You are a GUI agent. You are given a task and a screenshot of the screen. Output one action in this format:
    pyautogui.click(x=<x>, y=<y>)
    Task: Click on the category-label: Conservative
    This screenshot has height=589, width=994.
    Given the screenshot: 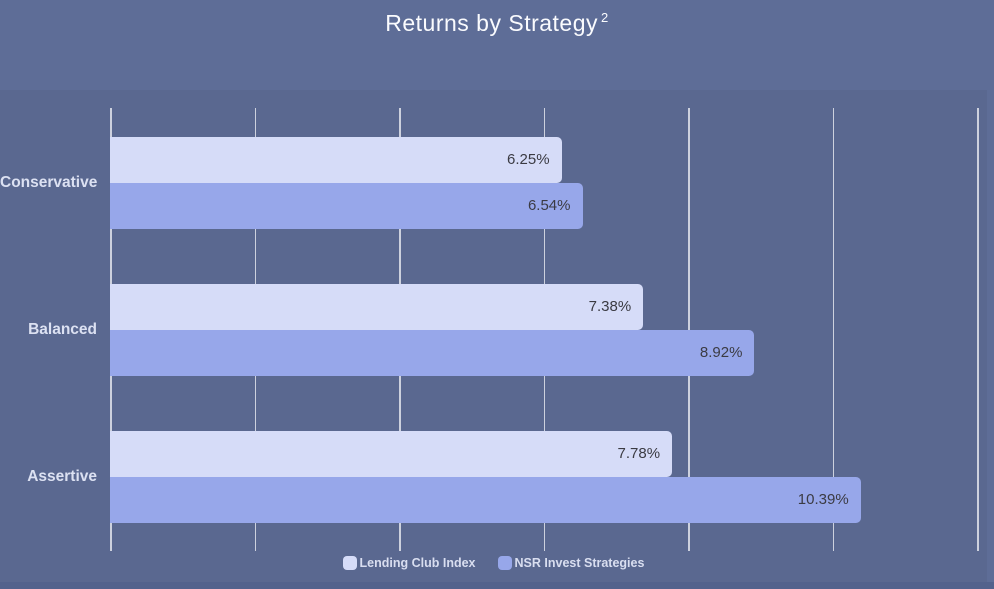 What is the action you would take?
    pyautogui.click(x=49, y=182)
    